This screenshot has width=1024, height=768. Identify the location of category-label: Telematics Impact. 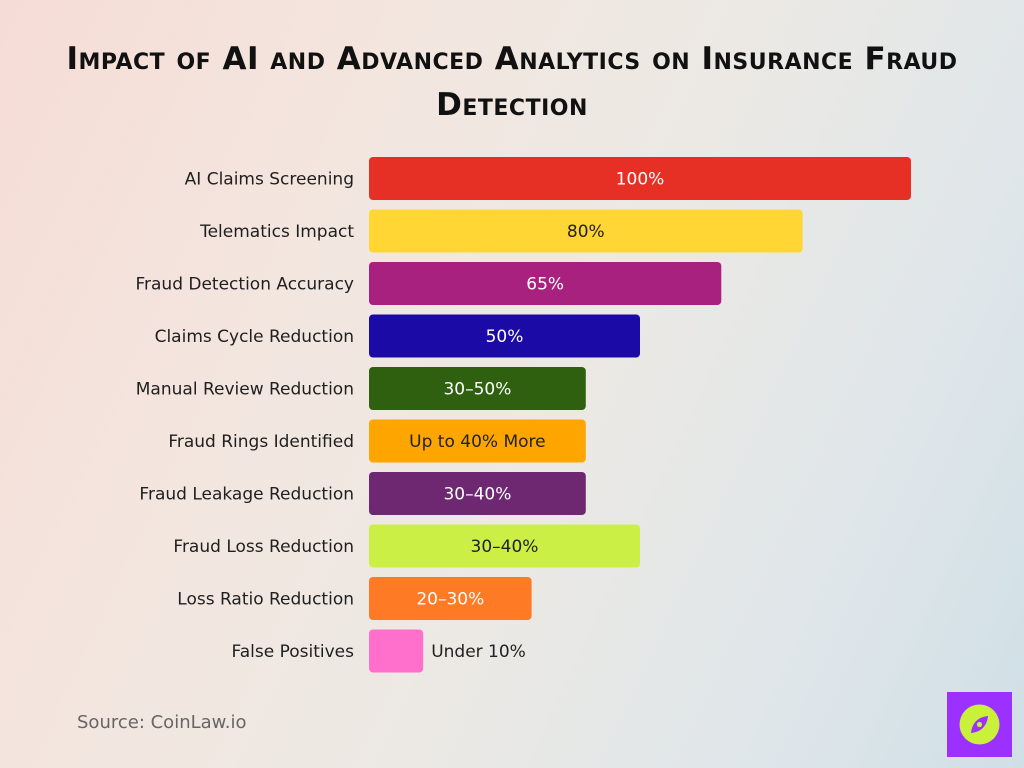
(276, 232).